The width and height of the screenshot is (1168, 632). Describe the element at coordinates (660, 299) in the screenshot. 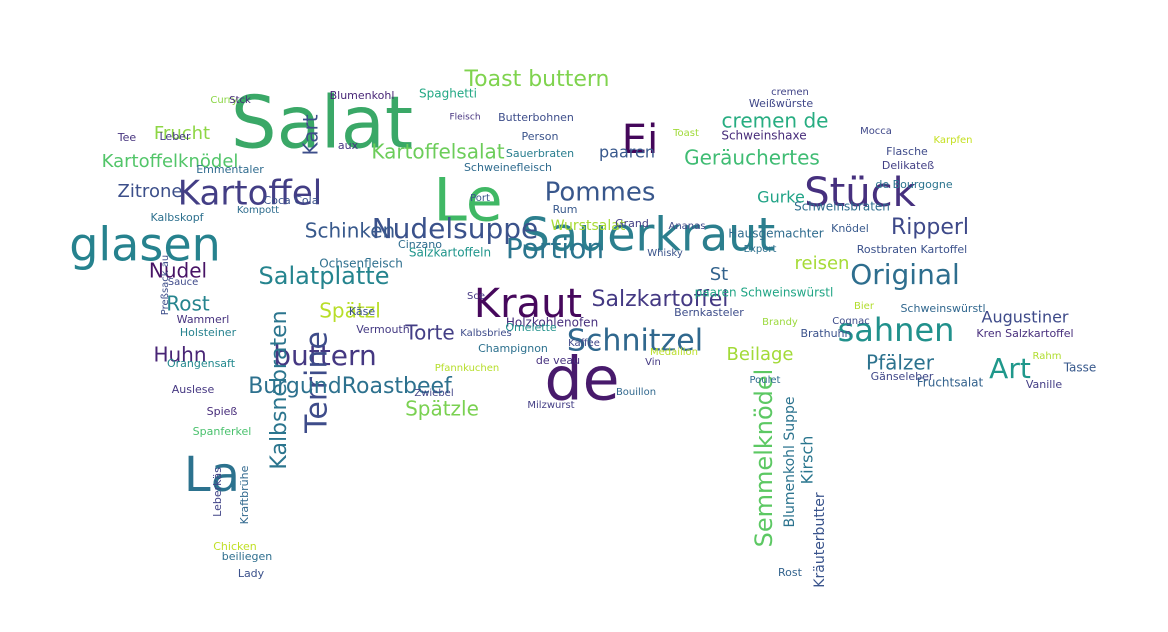

I see `cloud-word: Salzkartoffel` at that location.